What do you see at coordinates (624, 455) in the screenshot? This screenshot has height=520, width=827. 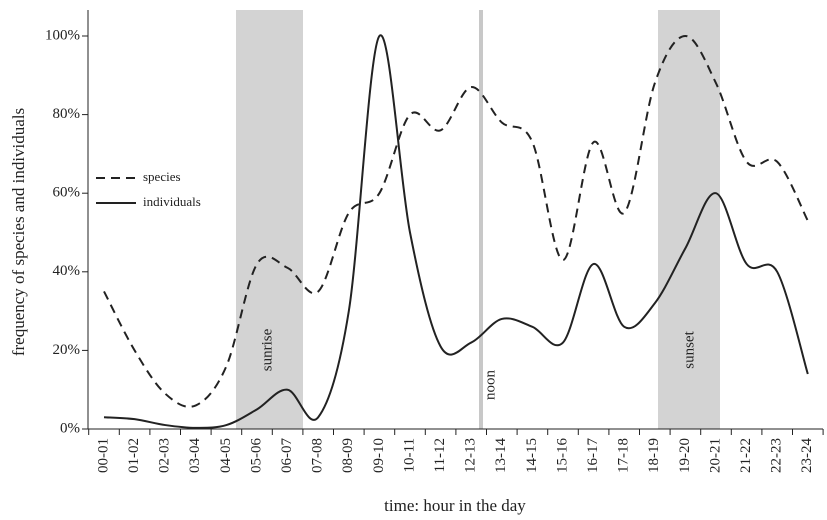 I see `x-tick-label: 17-18` at bounding box center [624, 455].